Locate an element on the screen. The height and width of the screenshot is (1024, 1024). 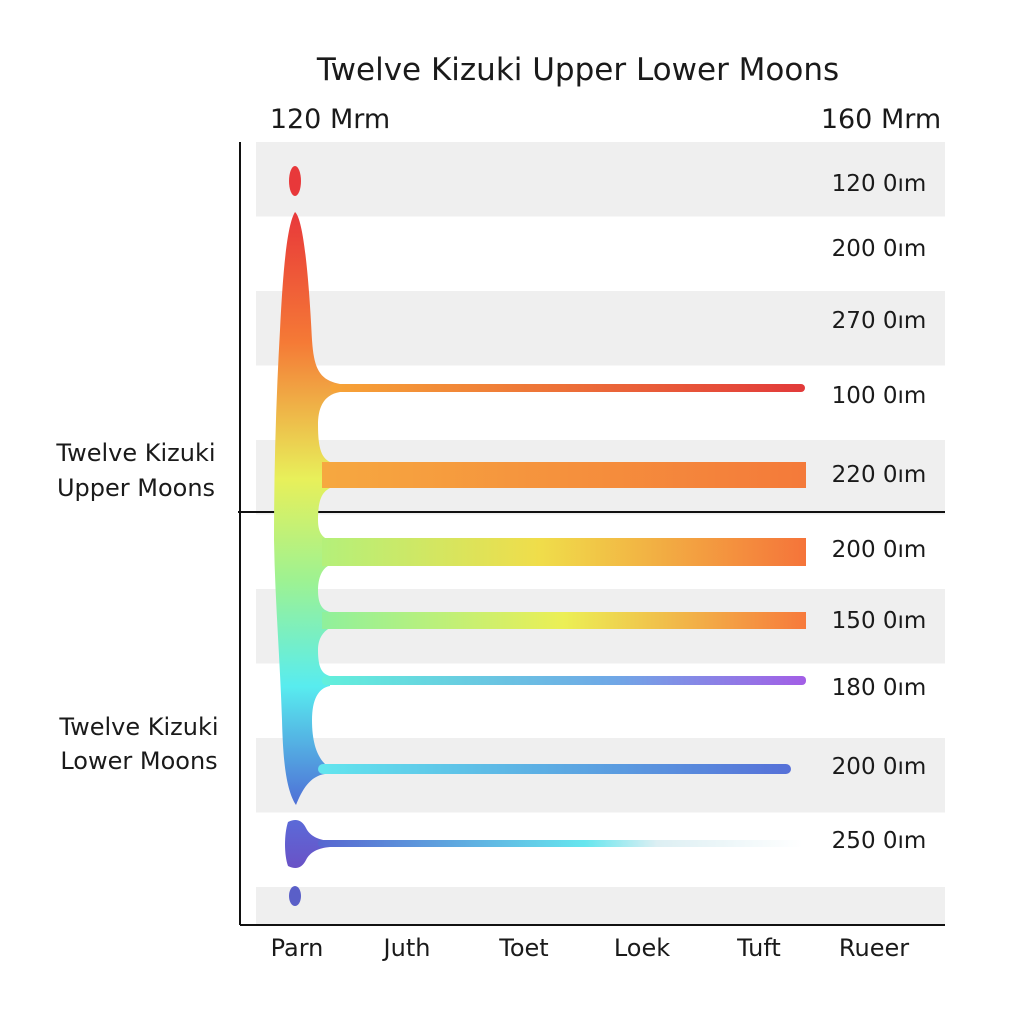
x-tick-label: Rueer is located at coordinates (874, 948).